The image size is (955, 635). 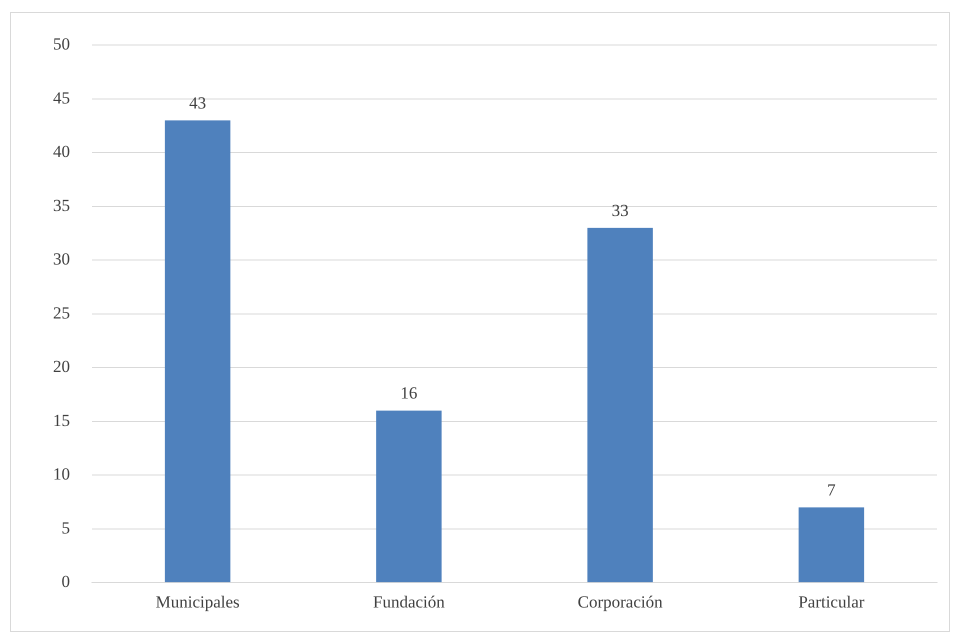 What do you see at coordinates (621, 602) in the screenshot?
I see `x-tick-label: Corporación` at bounding box center [621, 602].